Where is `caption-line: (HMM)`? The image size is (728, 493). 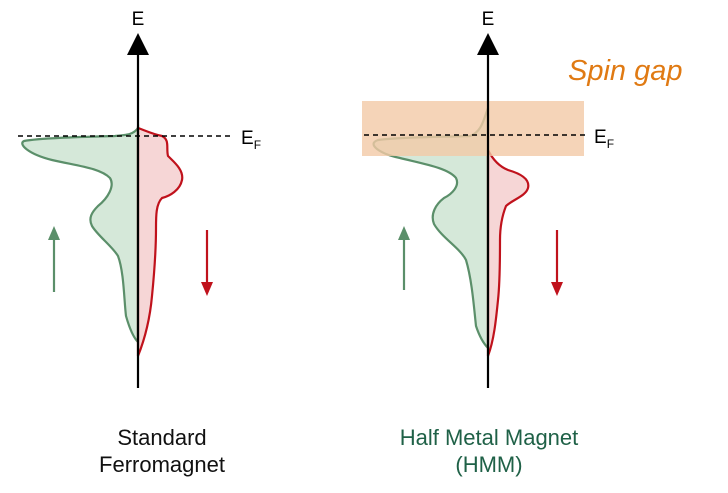
caption-line: (HMM) is located at coordinates (489, 464).